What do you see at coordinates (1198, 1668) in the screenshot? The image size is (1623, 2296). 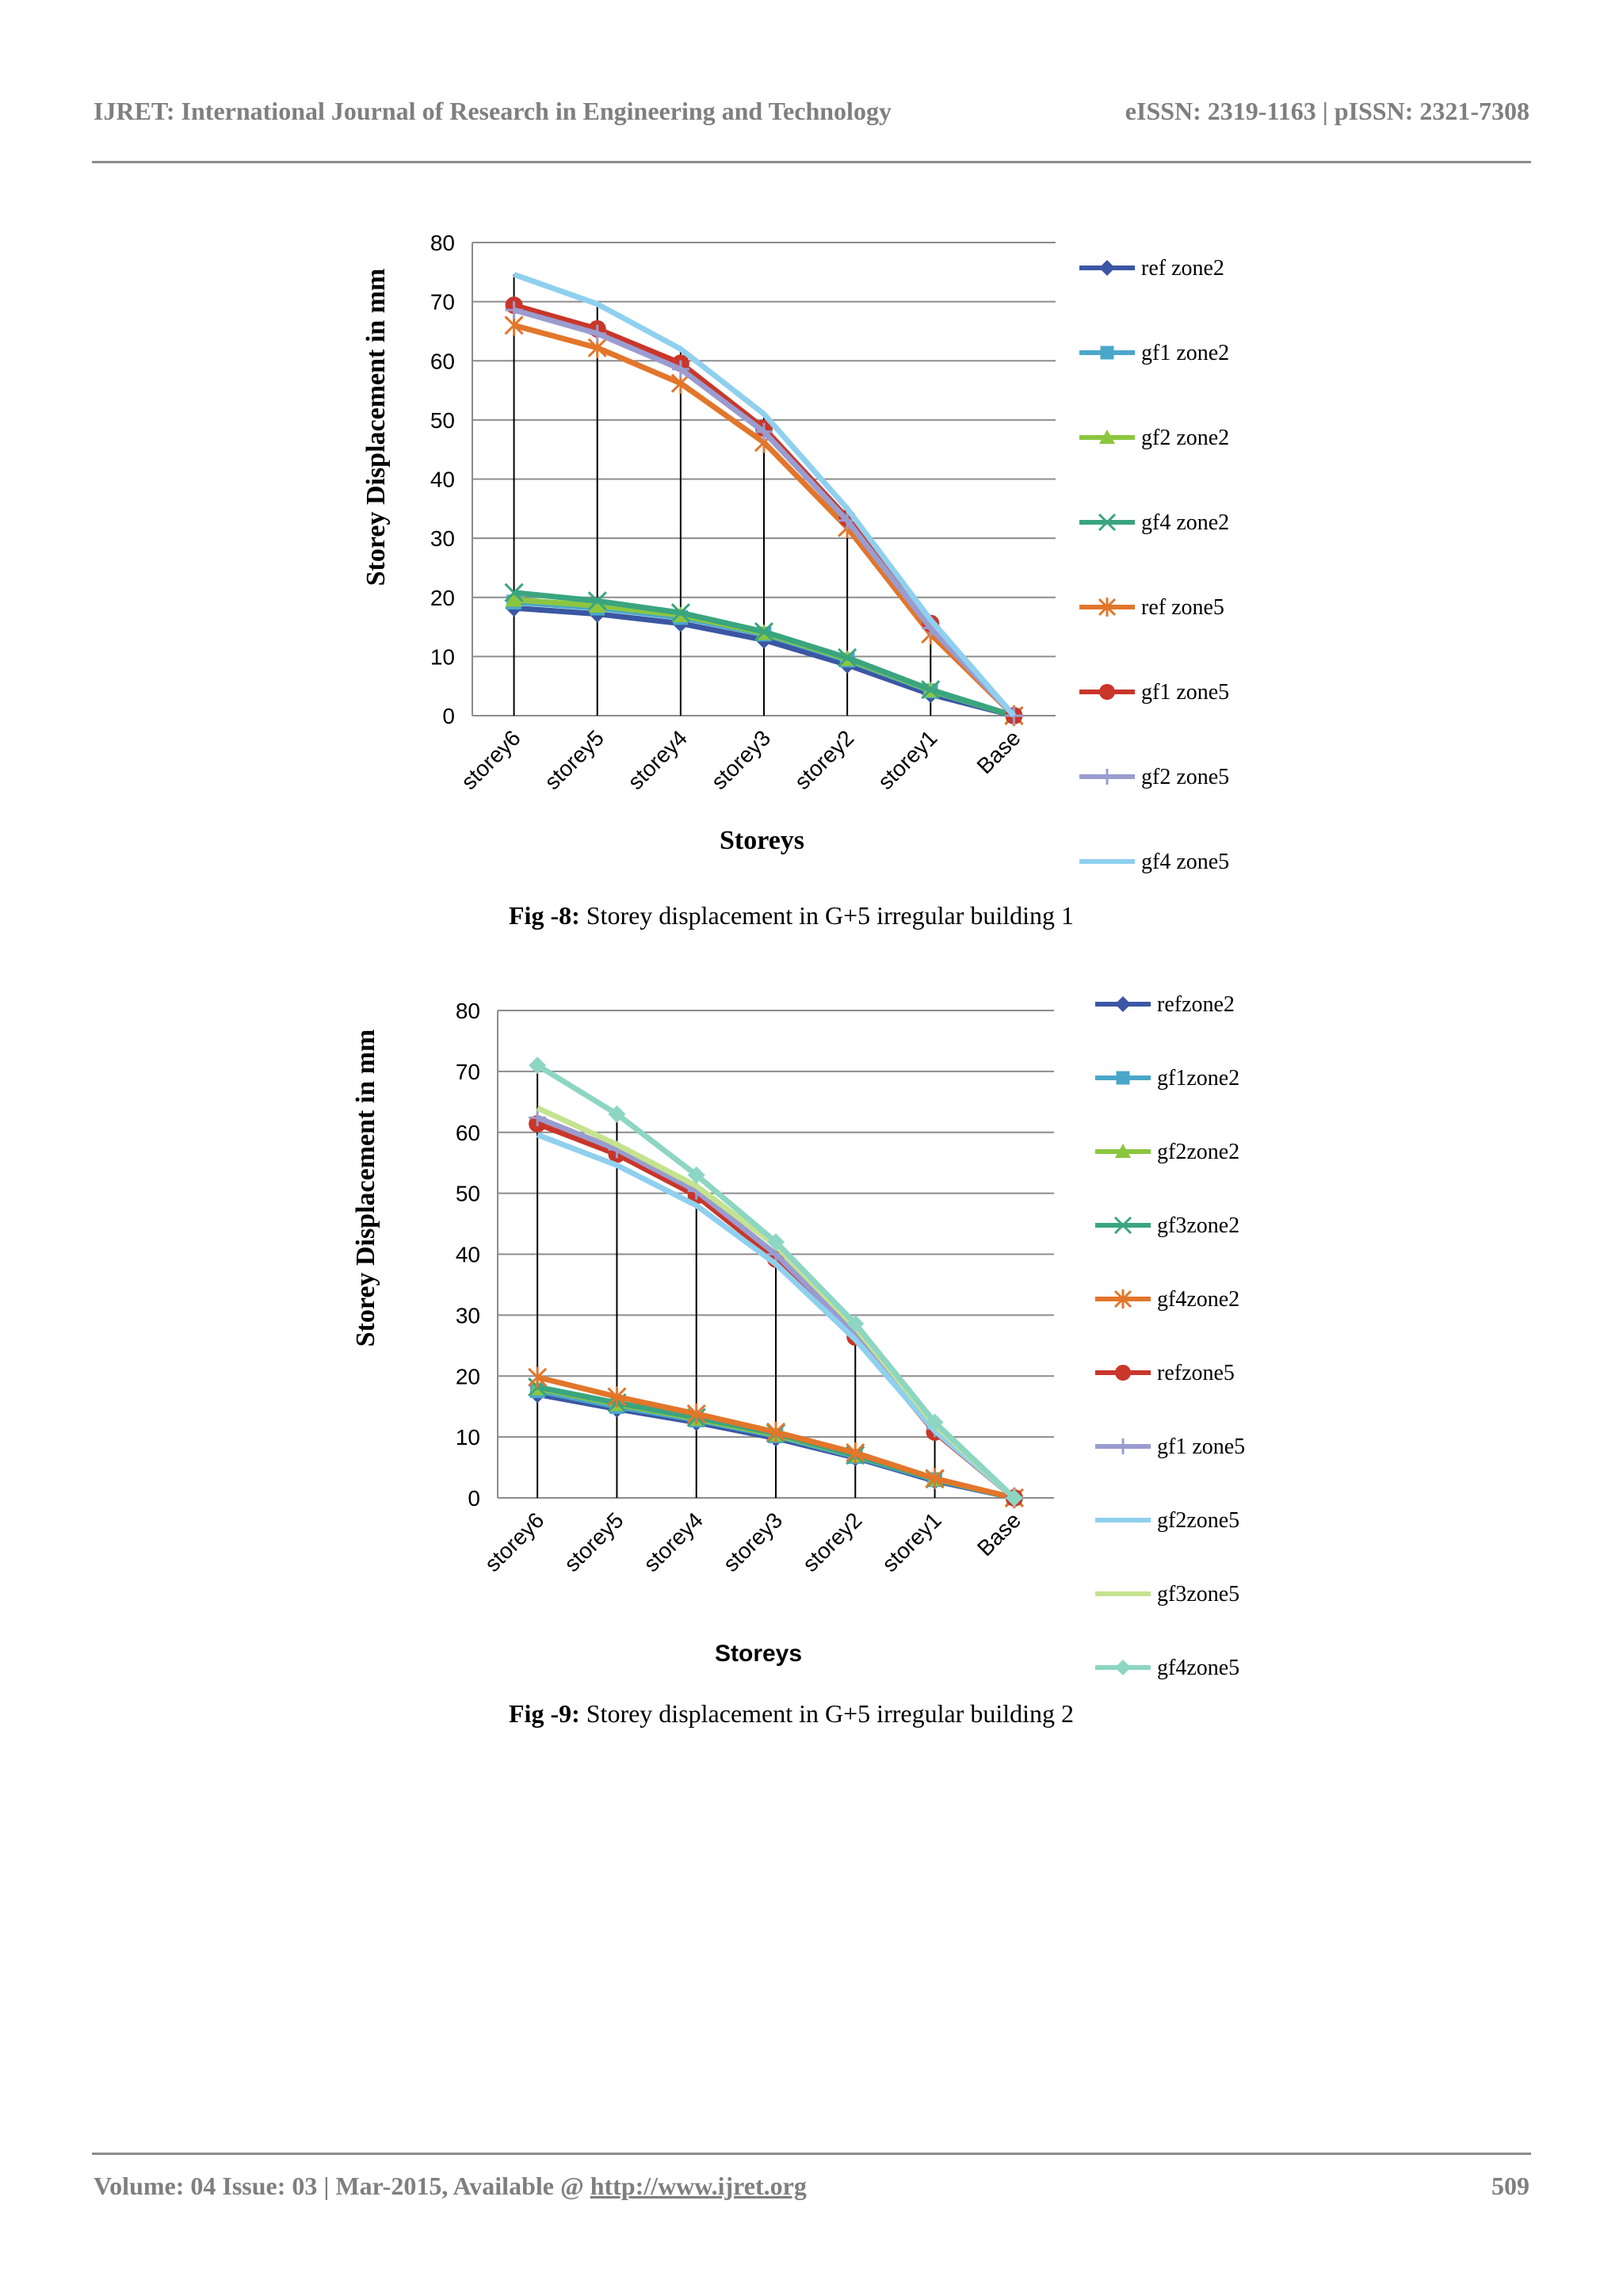 I see `legend-label: gf4zone5` at bounding box center [1198, 1668].